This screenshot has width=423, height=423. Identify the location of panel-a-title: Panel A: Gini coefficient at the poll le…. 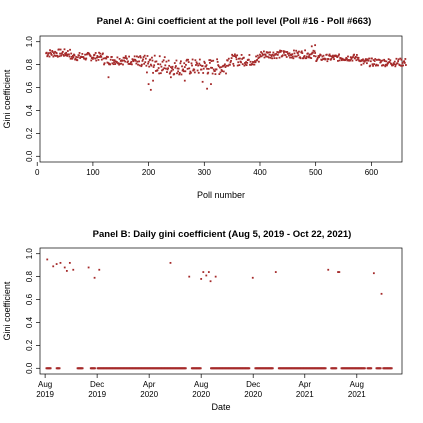
(234, 21).